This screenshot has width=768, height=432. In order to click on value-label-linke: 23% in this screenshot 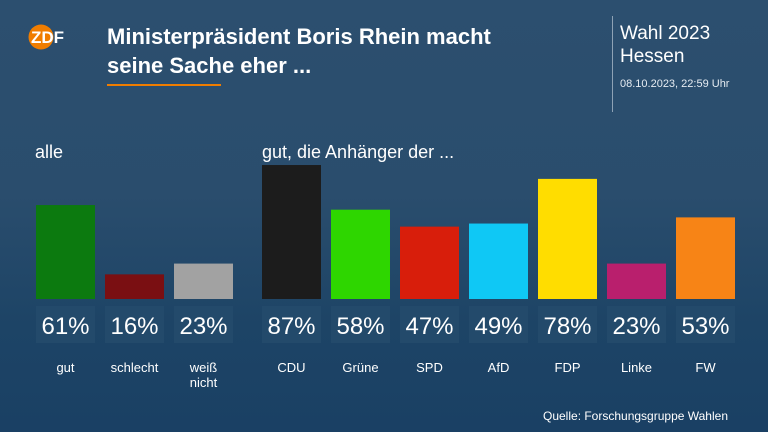, I will do `click(636, 326)`.